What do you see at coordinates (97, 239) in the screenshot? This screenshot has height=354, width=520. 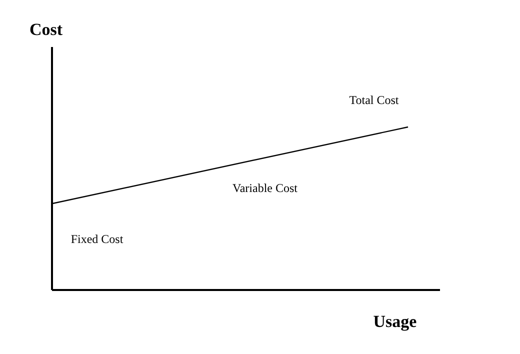 I see `annotation: Fixed Cost` at bounding box center [97, 239].